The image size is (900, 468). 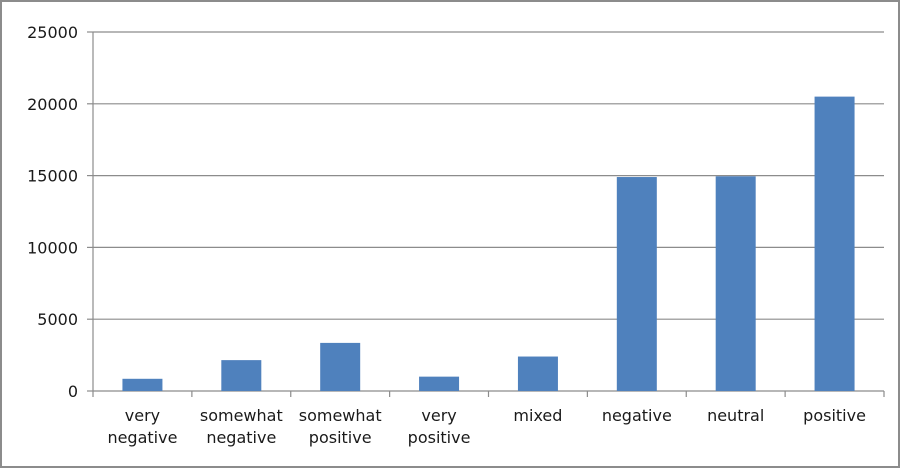 I want to click on y-tick-label-15000: 15000, so click(x=52, y=176).